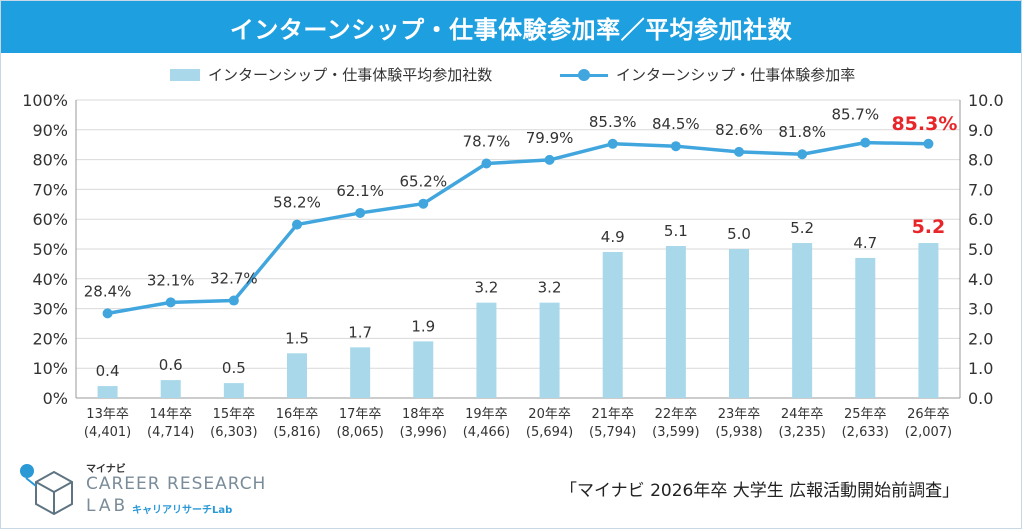 This screenshot has width=1024, height=531. I want to click on legend: インターンシップ・仕事体験平均参加社数 インターンシップ・仕事体験参加率, so click(512, 76).